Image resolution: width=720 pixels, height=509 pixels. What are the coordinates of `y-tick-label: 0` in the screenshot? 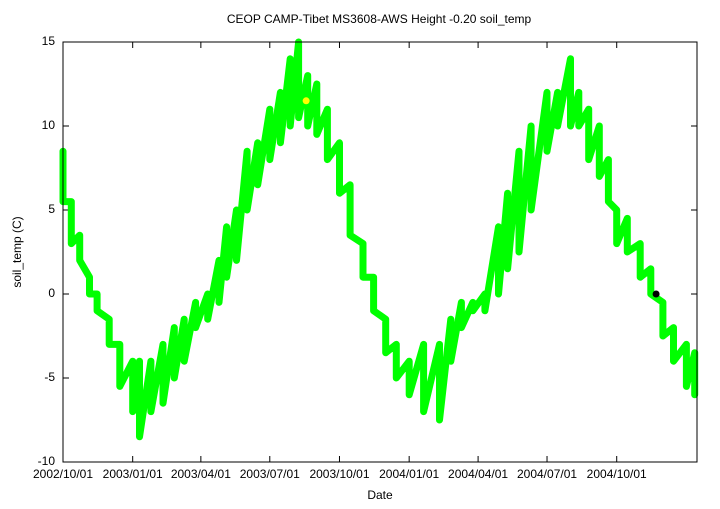 It's located at (51, 293).